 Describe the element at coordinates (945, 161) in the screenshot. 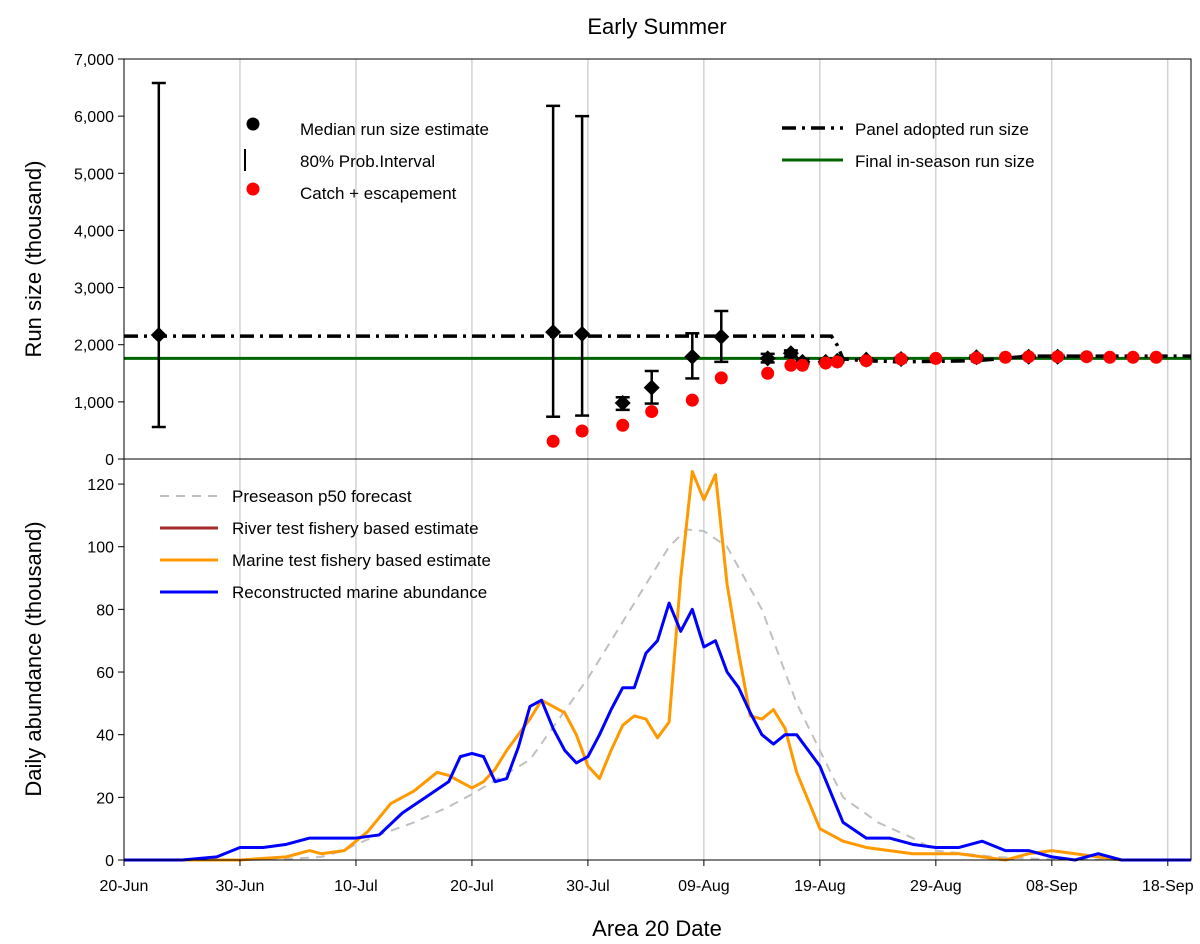

I see `legend-right-label: Final in-season run size` at that location.